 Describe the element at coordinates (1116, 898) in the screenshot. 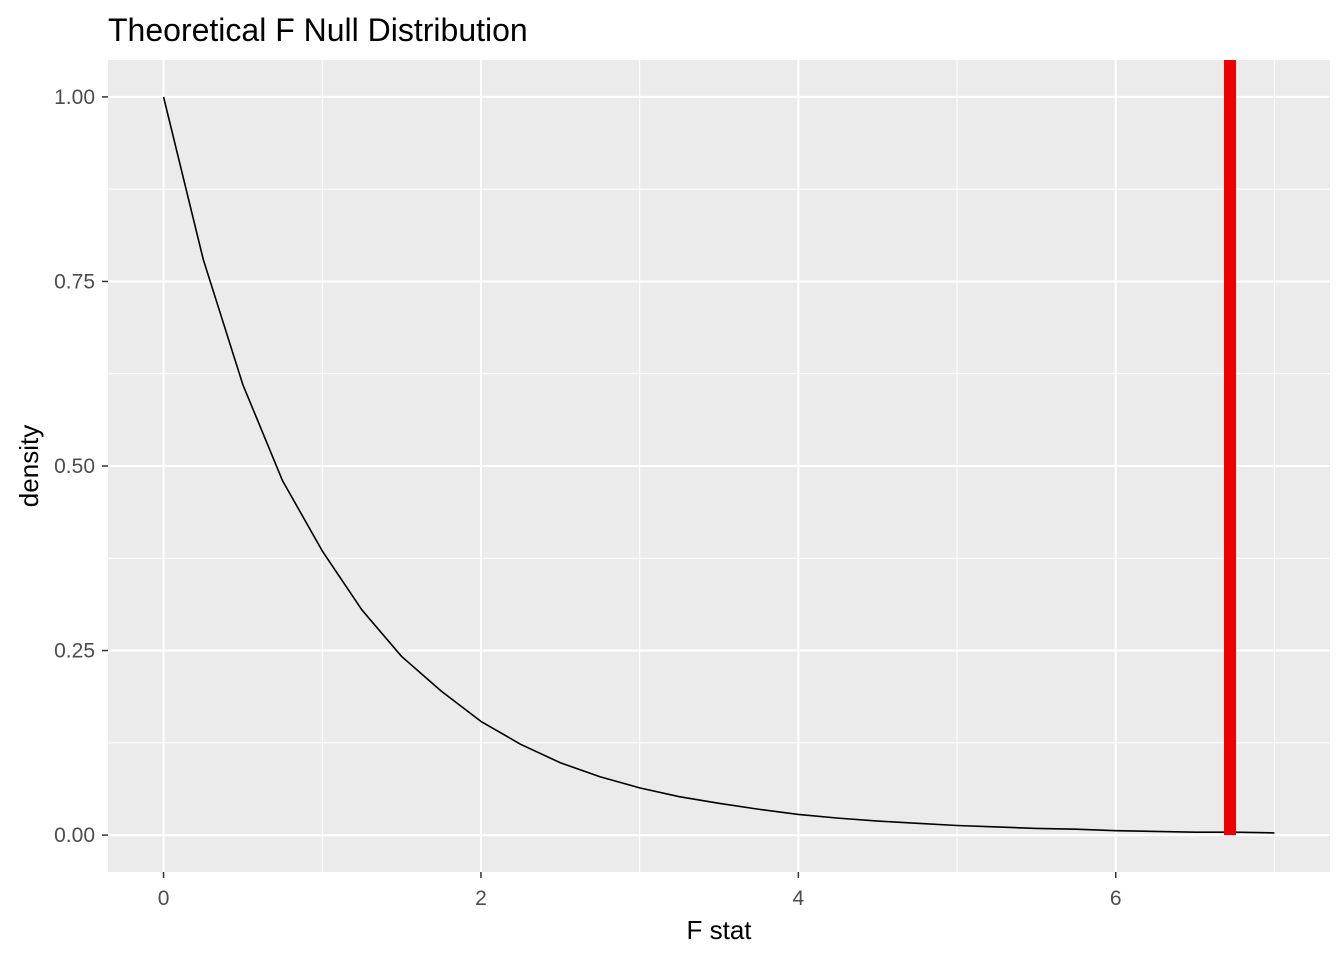

I see `x-tick-label: 6` at that location.